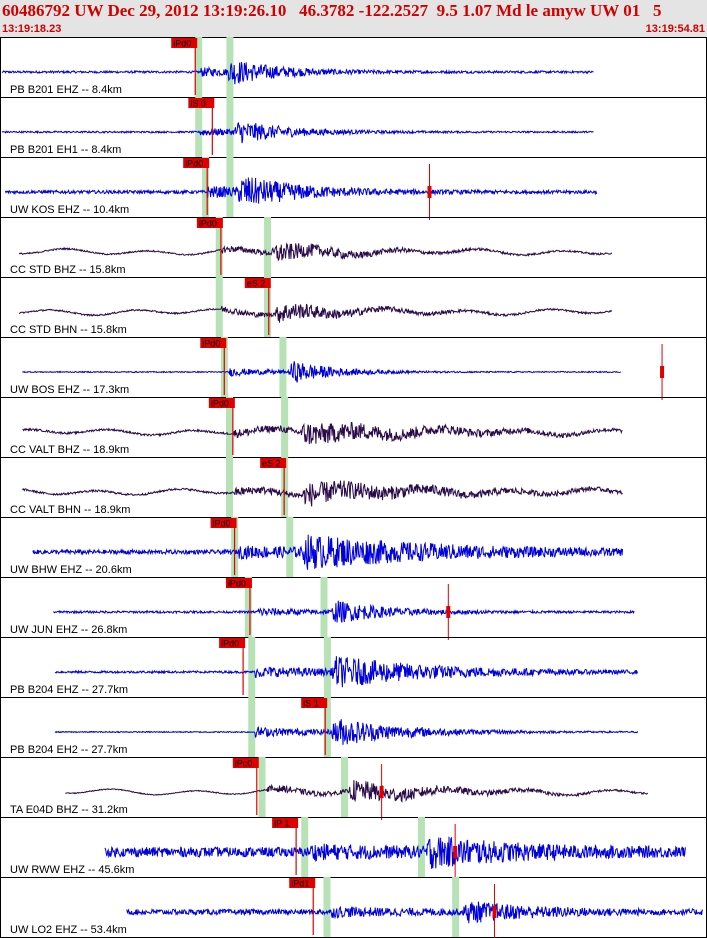 The height and width of the screenshot is (938, 707). I want to click on trace-row: iPd0 PB B204 EHZ -- 27.7km, so click(353, 667).